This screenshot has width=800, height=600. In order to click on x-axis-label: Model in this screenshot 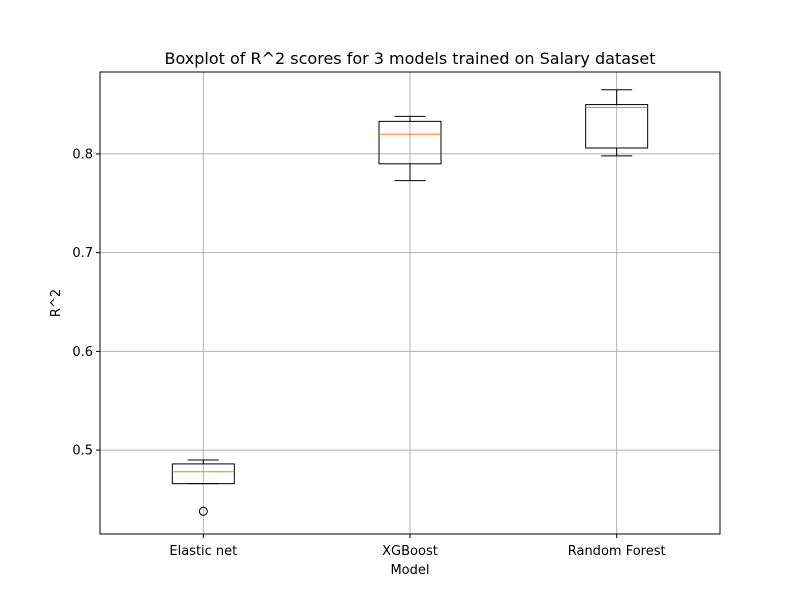, I will do `click(409, 570)`.